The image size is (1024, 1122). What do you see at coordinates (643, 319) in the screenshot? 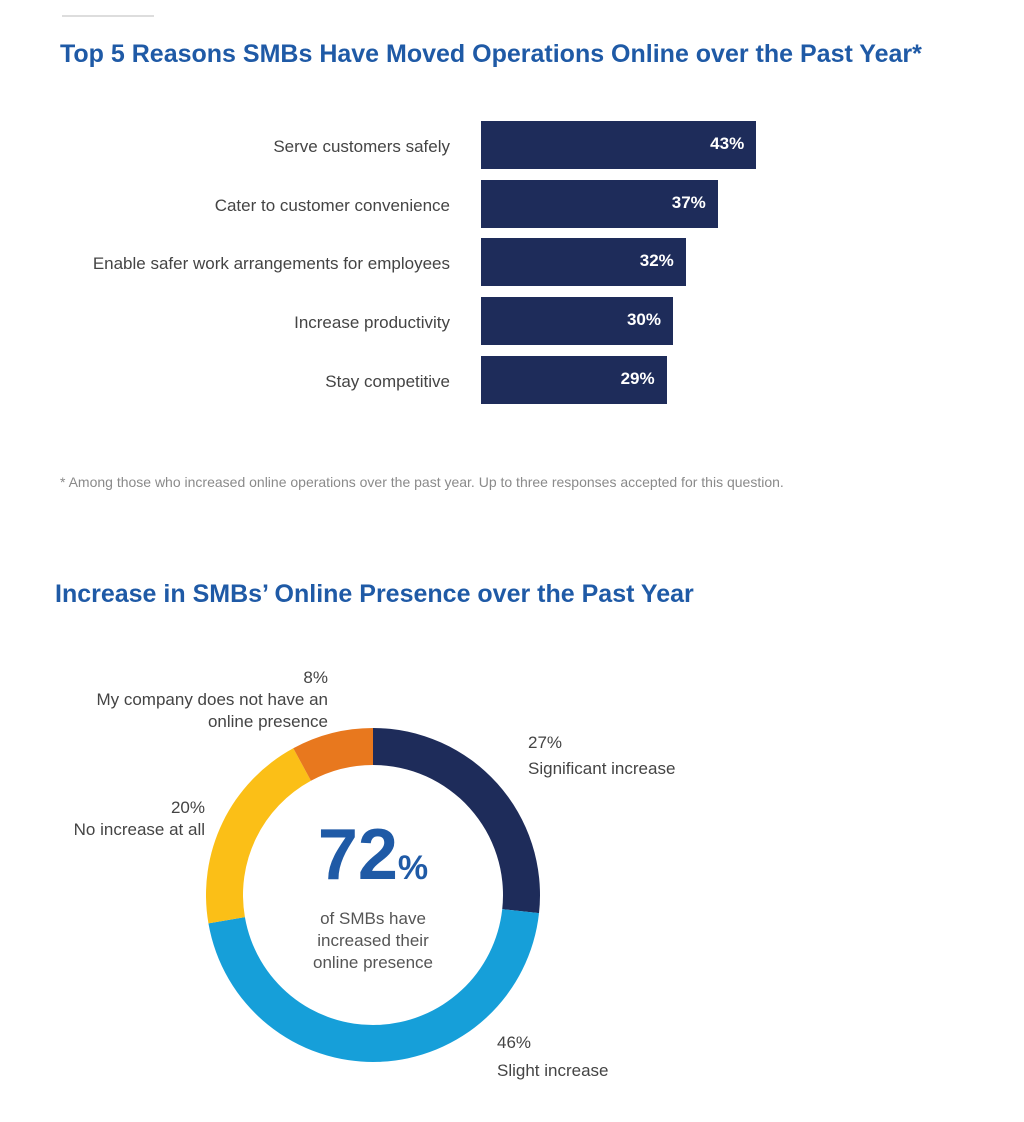
I see `bar-value-label: 30%` at bounding box center [643, 319].